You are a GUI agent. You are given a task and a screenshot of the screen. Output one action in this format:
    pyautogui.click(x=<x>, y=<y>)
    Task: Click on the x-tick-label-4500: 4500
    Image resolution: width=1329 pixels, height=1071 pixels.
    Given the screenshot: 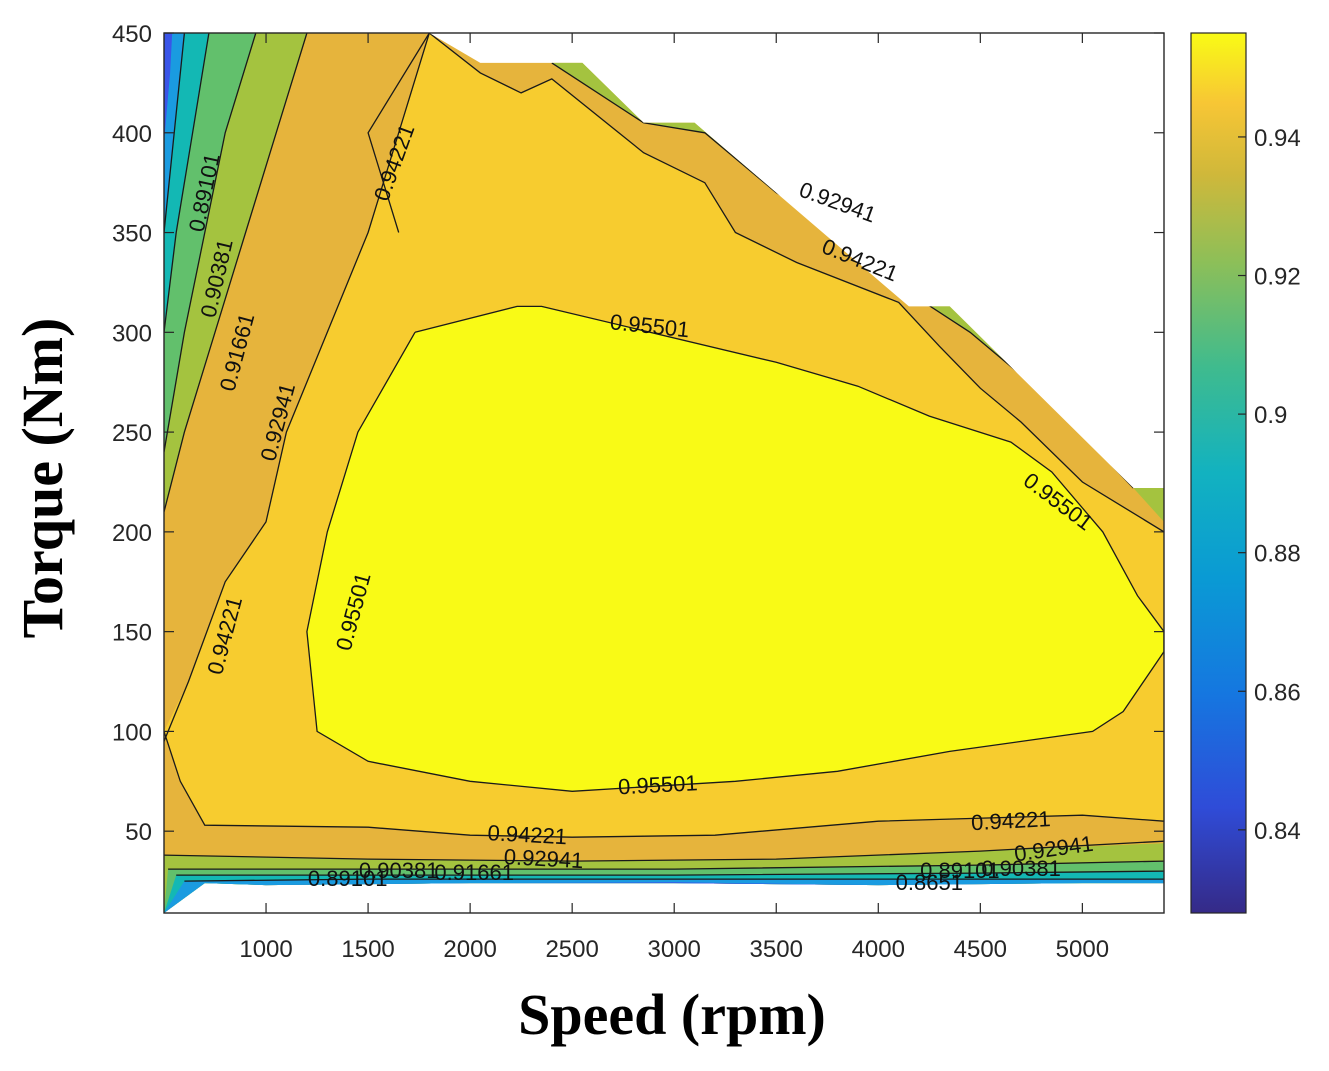 What is the action you would take?
    pyautogui.click(x=980, y=949)
    